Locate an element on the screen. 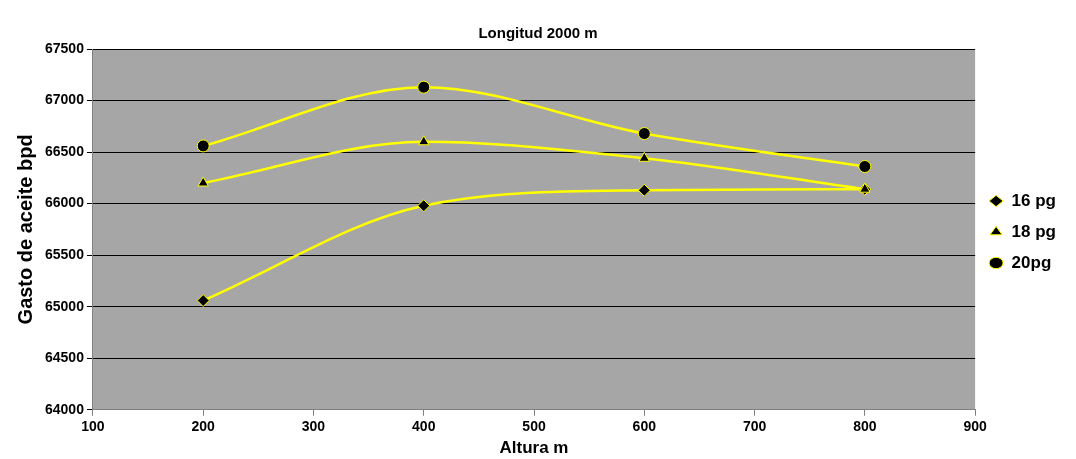 The image size is (1076, 459). y-tick-label: 64000 is located at coordinates (64, 408).